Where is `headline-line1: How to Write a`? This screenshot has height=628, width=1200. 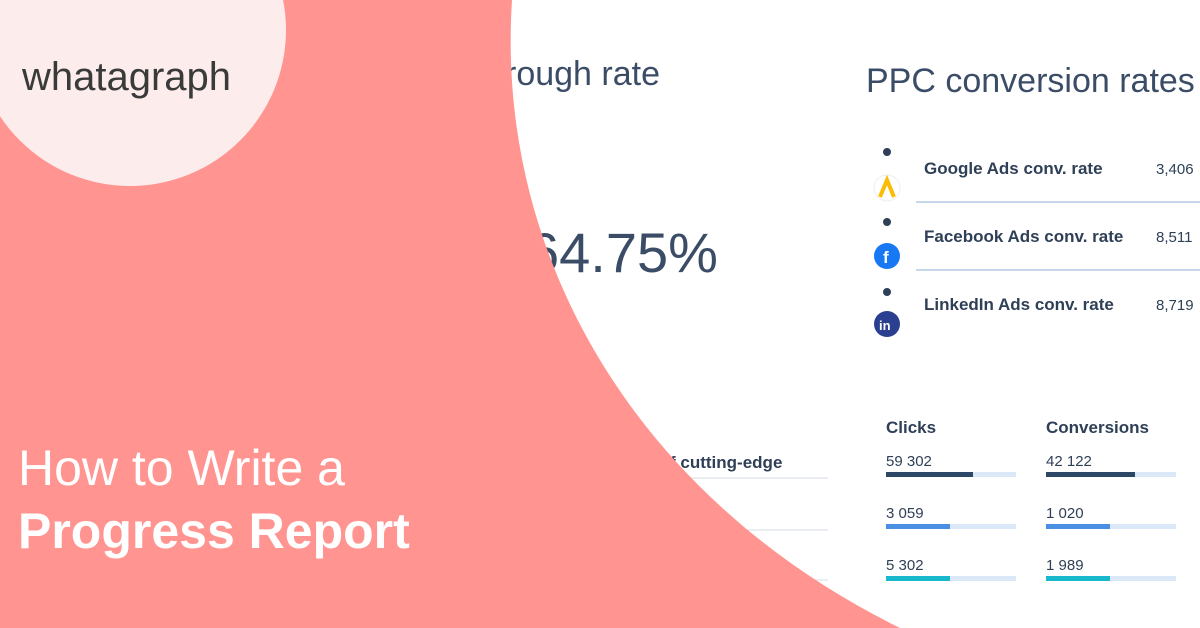
headline-line1: How to Write a is located at coordinates (181, 468).